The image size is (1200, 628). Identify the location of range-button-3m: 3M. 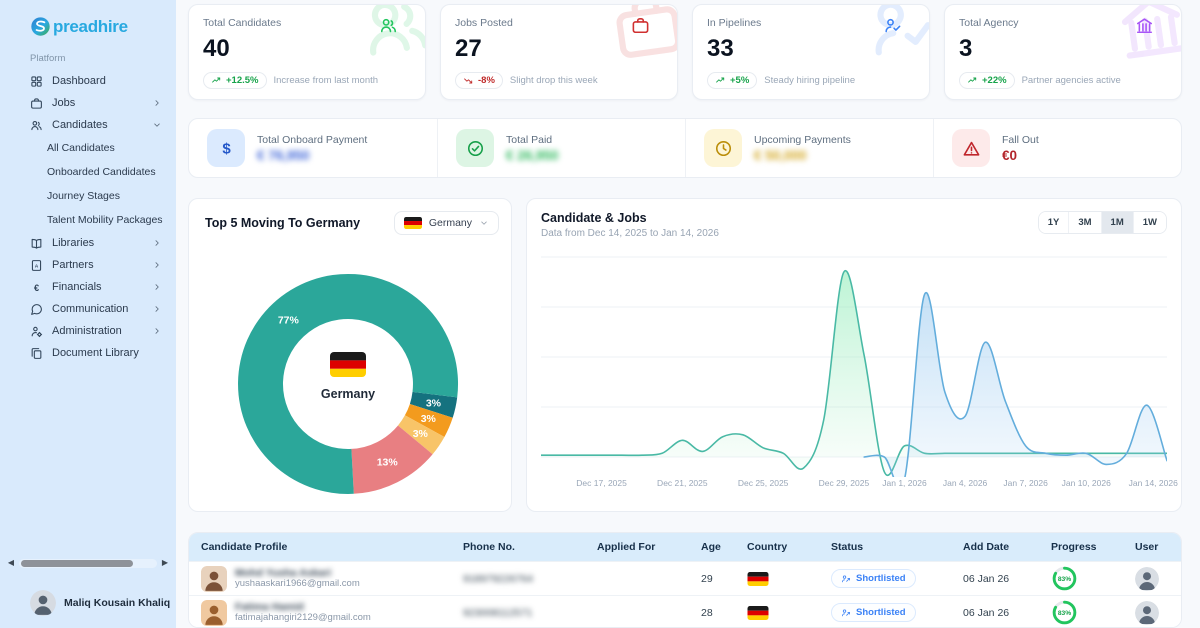
(1084, 222).